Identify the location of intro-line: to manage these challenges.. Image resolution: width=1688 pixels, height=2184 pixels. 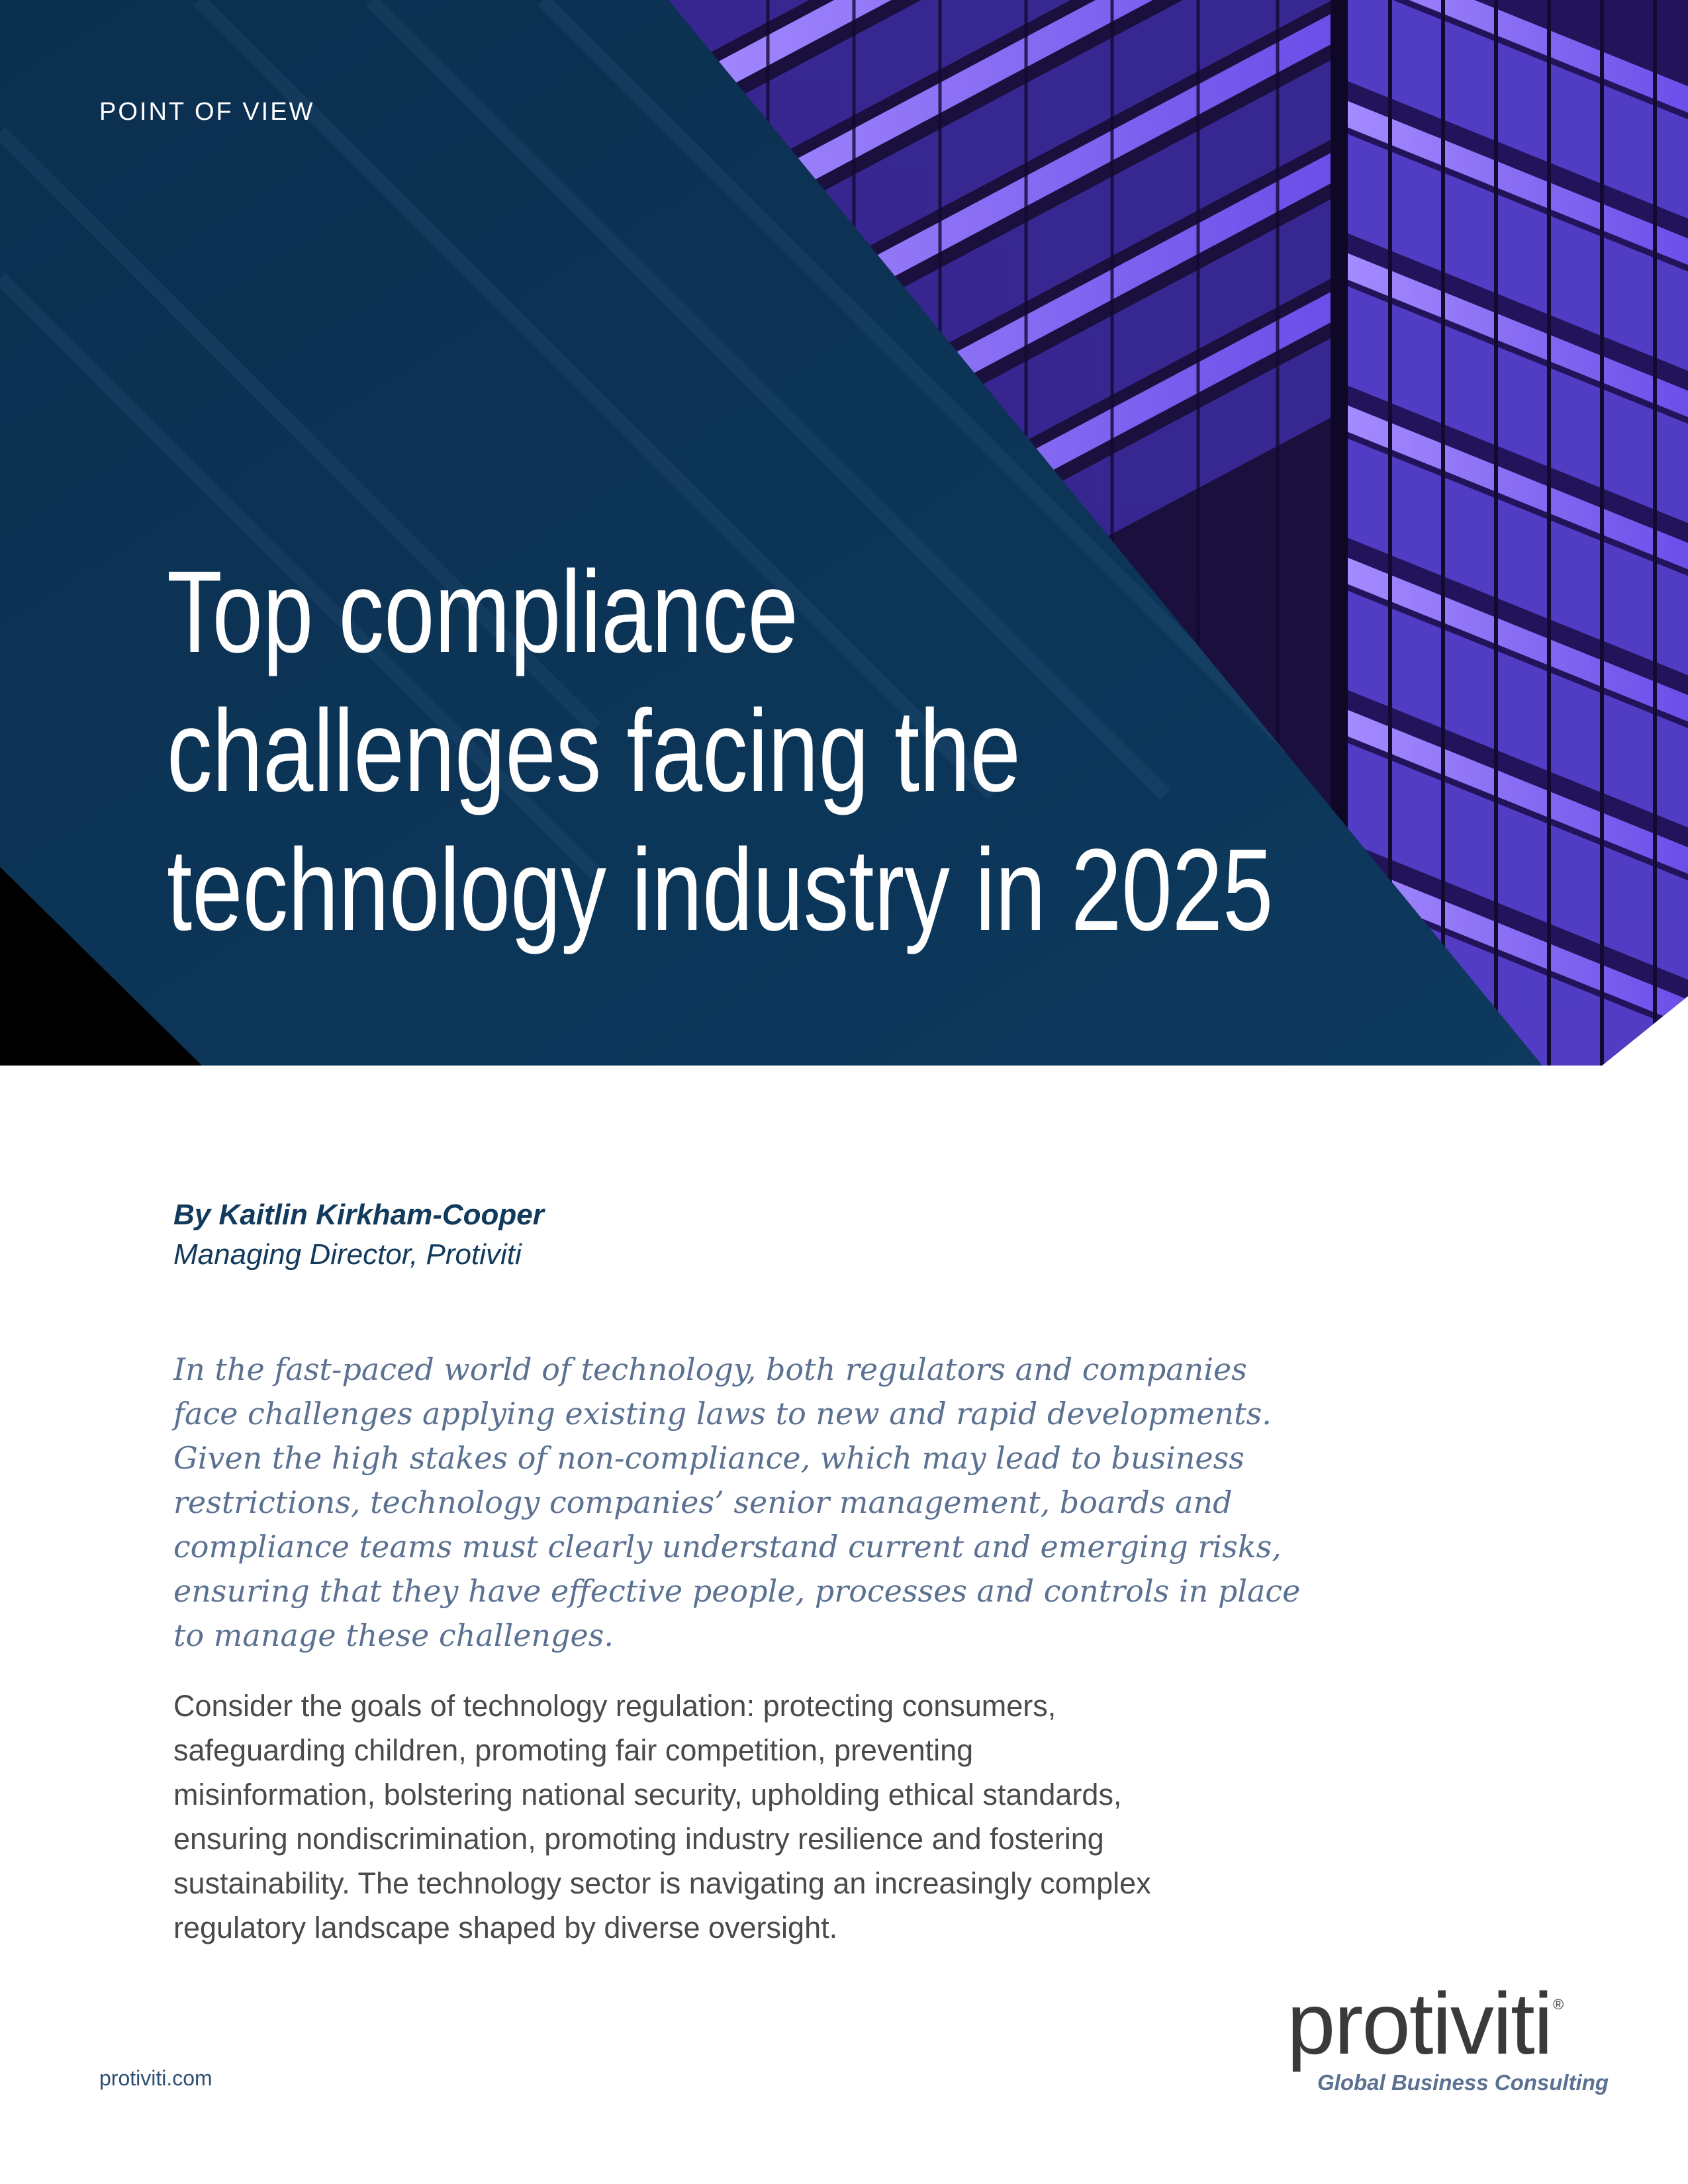
(393, 1635).